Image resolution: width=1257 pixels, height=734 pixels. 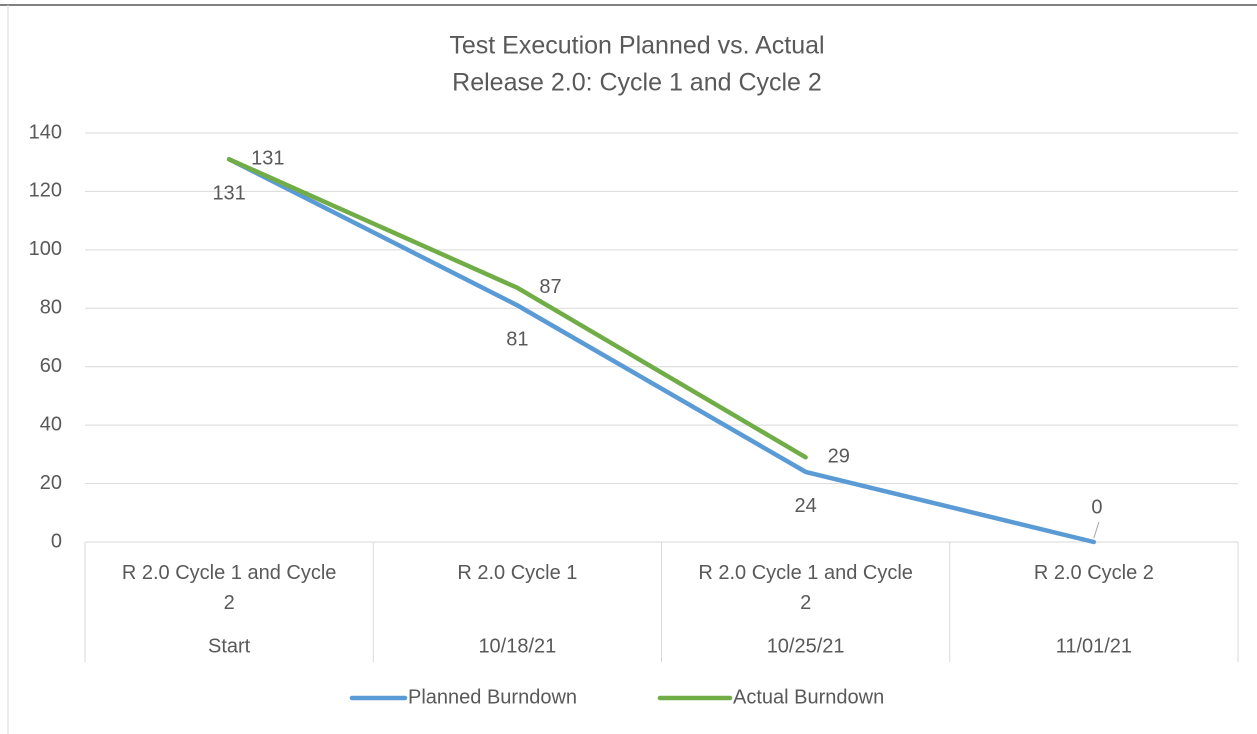 I want to click on legend-label: Planned Burndown, so click(x=492, y=697).